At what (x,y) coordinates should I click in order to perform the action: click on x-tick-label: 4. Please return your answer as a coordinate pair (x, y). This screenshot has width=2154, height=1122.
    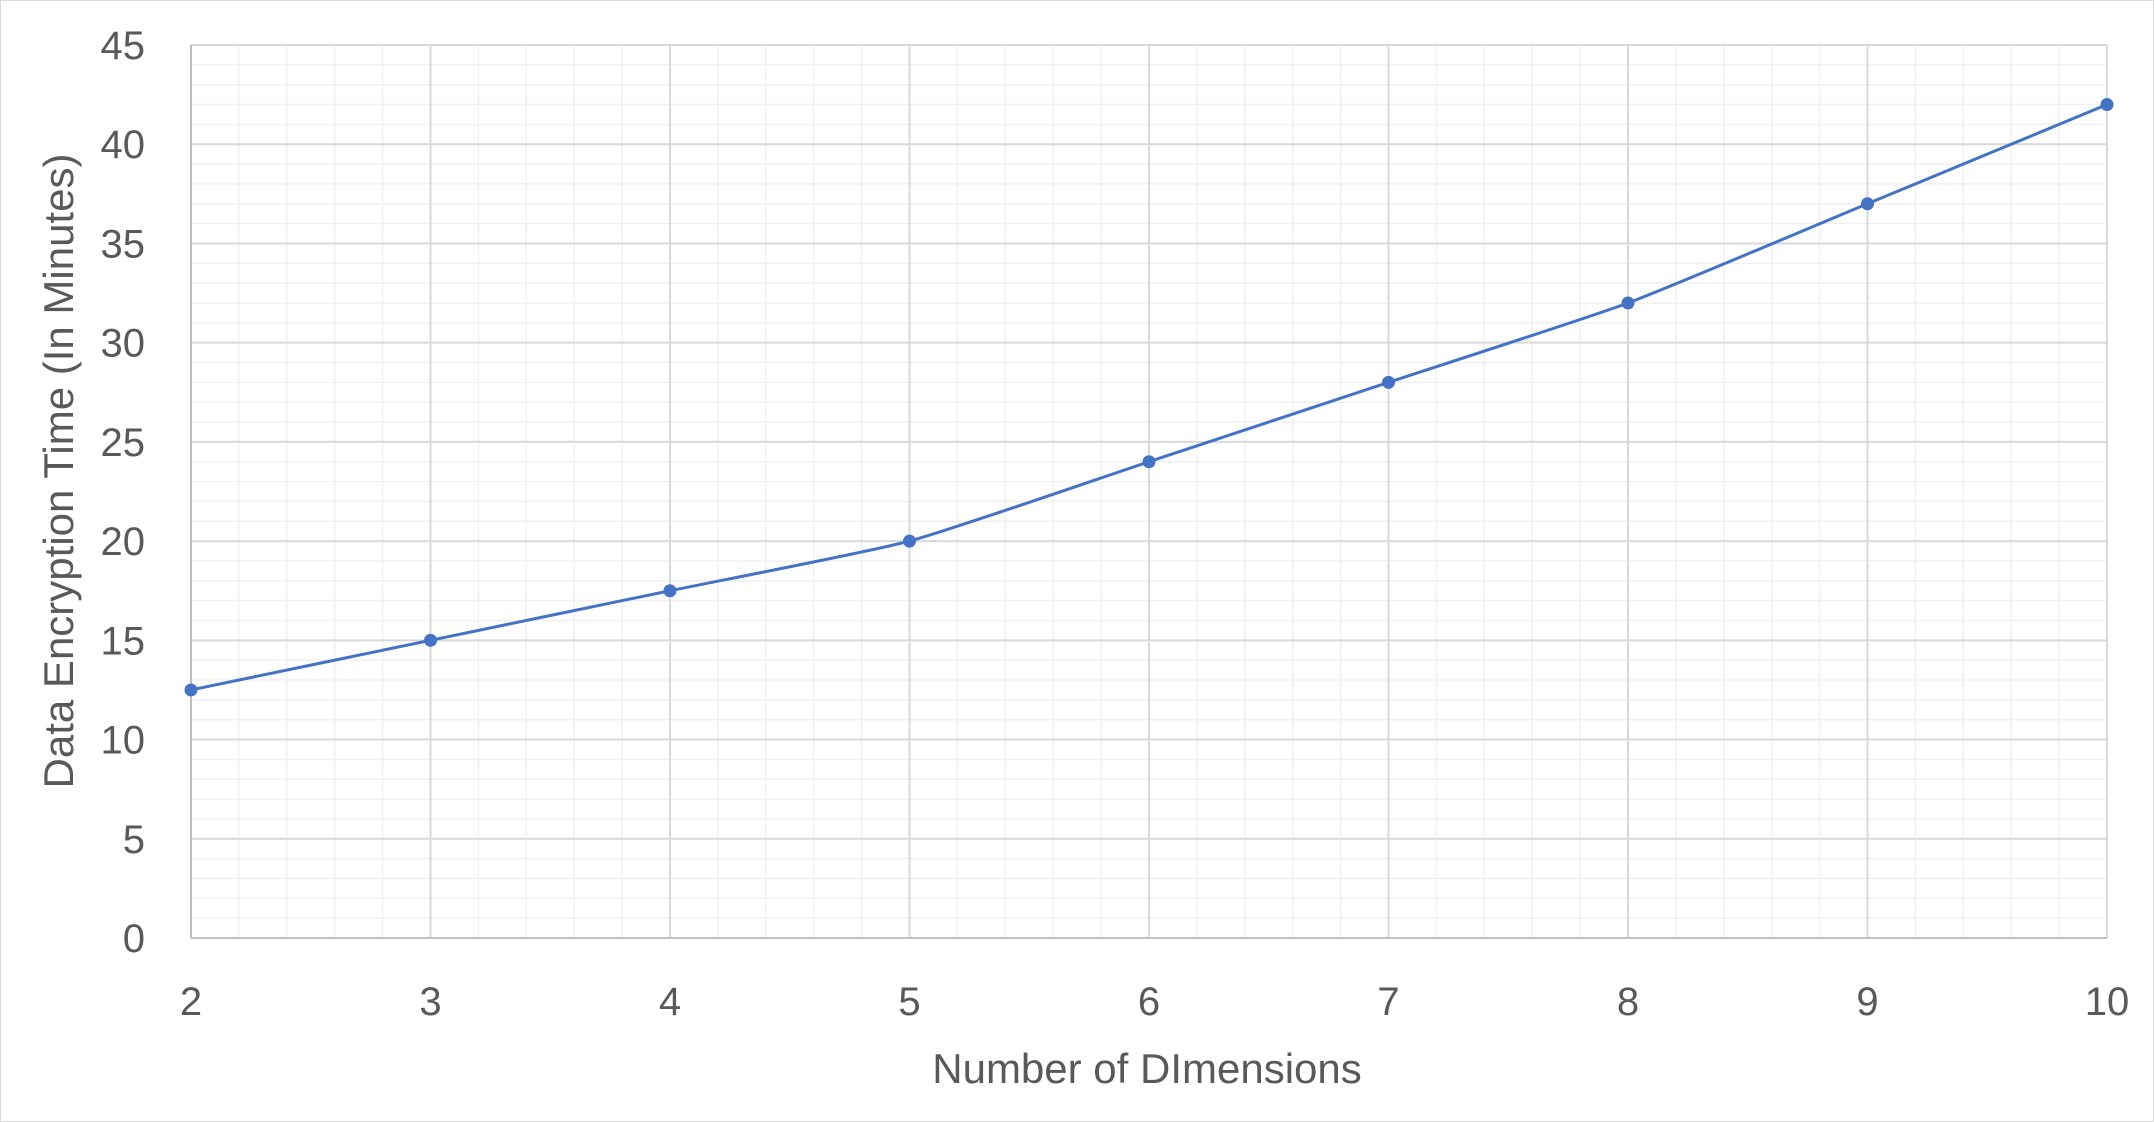
    Looking at the image, I should click on (670, 1002).